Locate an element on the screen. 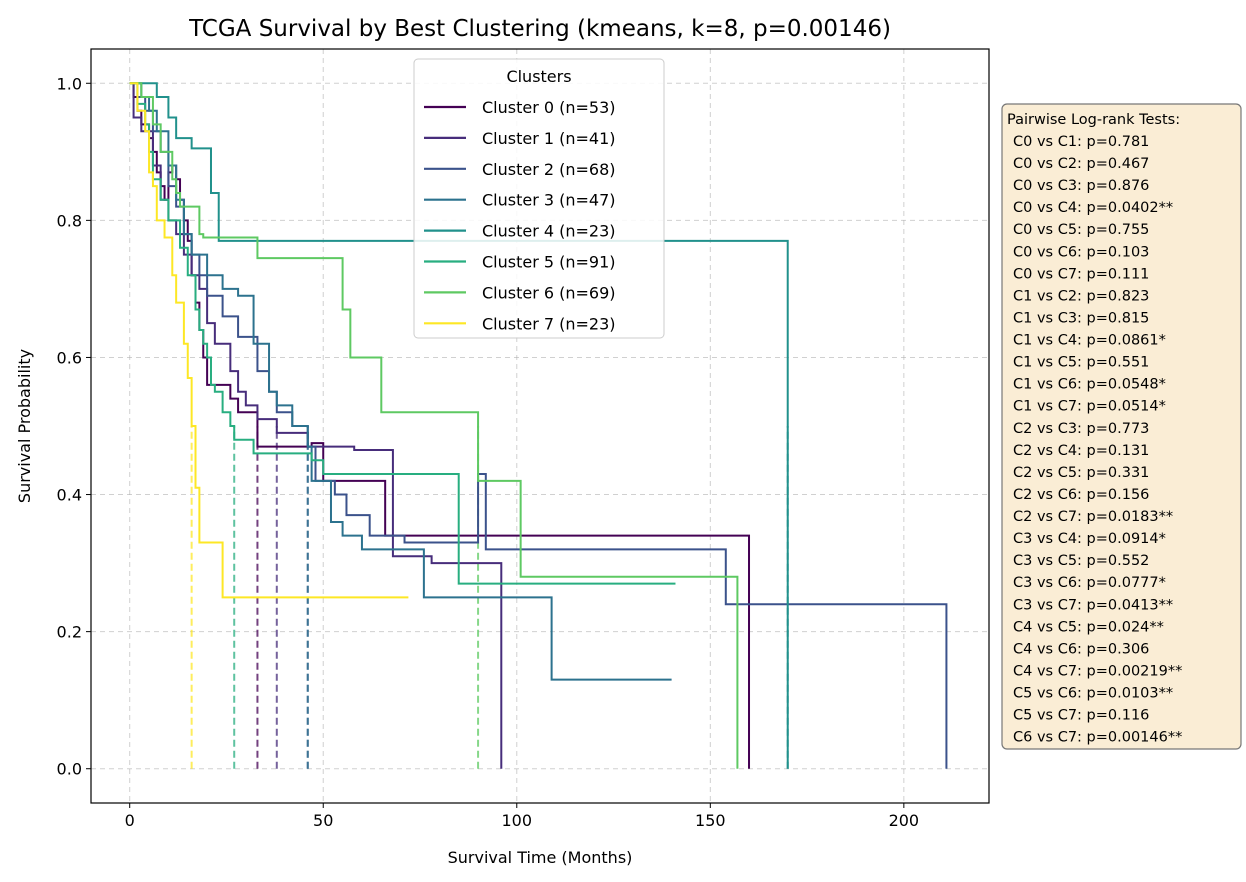  y-tick-label-2: 0.4 is located at coordinates (69, 495).